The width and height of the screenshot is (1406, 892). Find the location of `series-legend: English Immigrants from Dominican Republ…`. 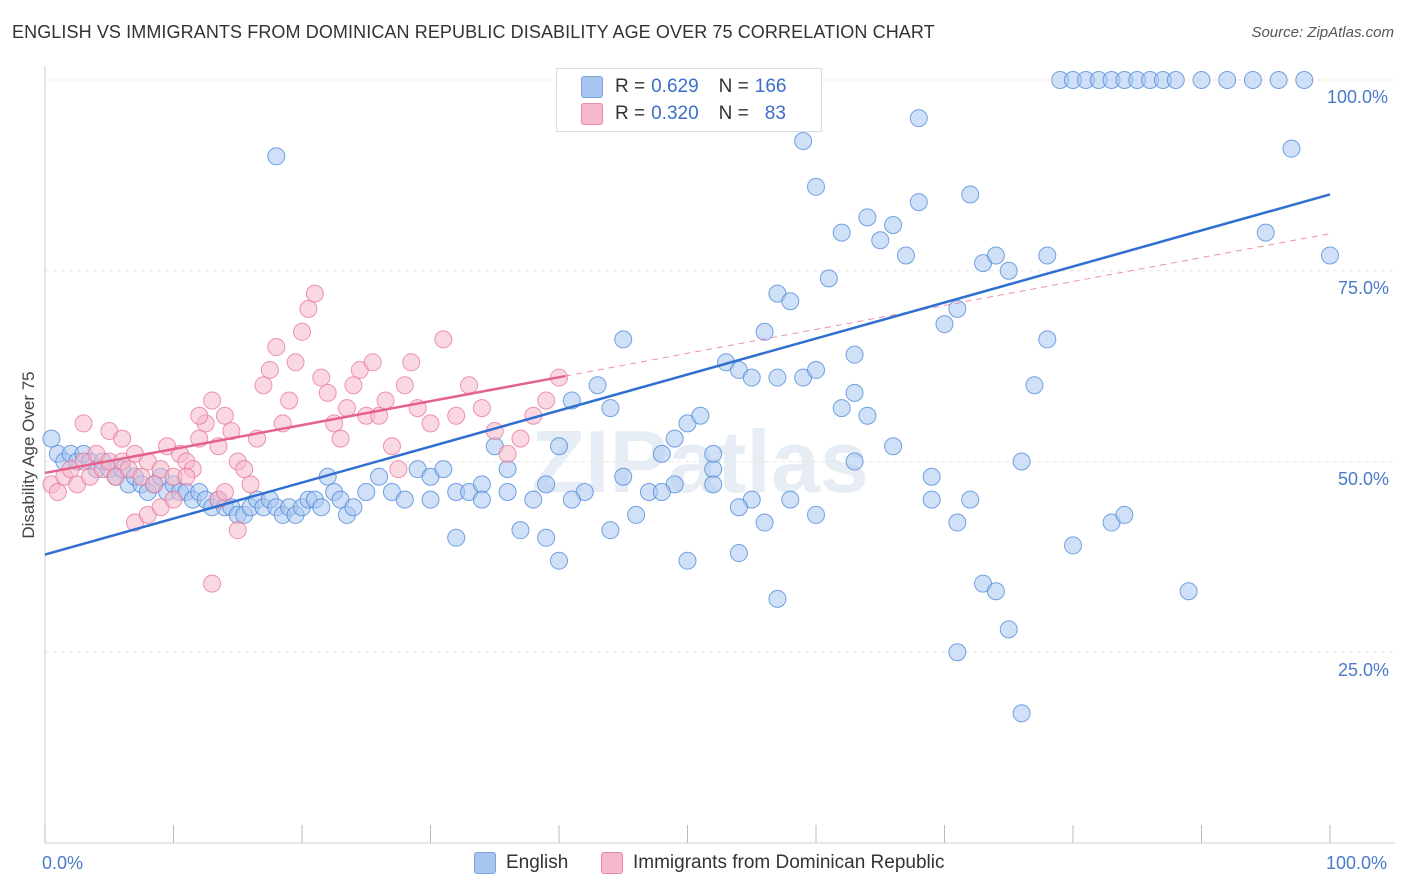

series-legend: English Immigrants from Dominican Republ… is located at coordinates (703, 865).